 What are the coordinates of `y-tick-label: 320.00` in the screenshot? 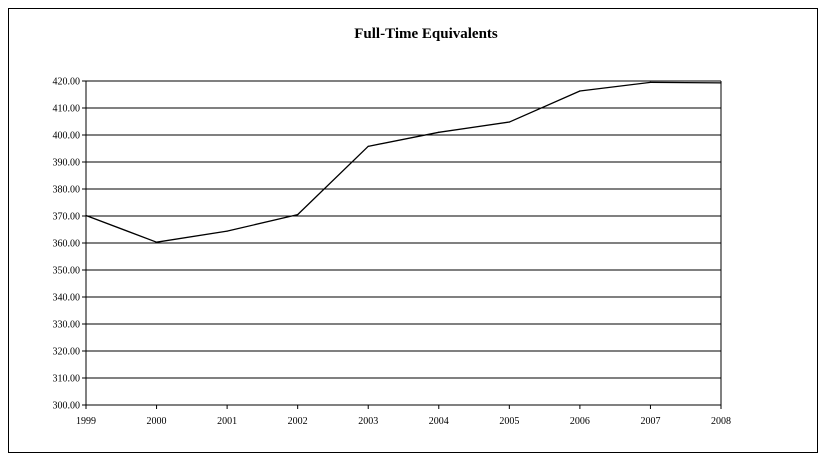 It's located at (67, 352).